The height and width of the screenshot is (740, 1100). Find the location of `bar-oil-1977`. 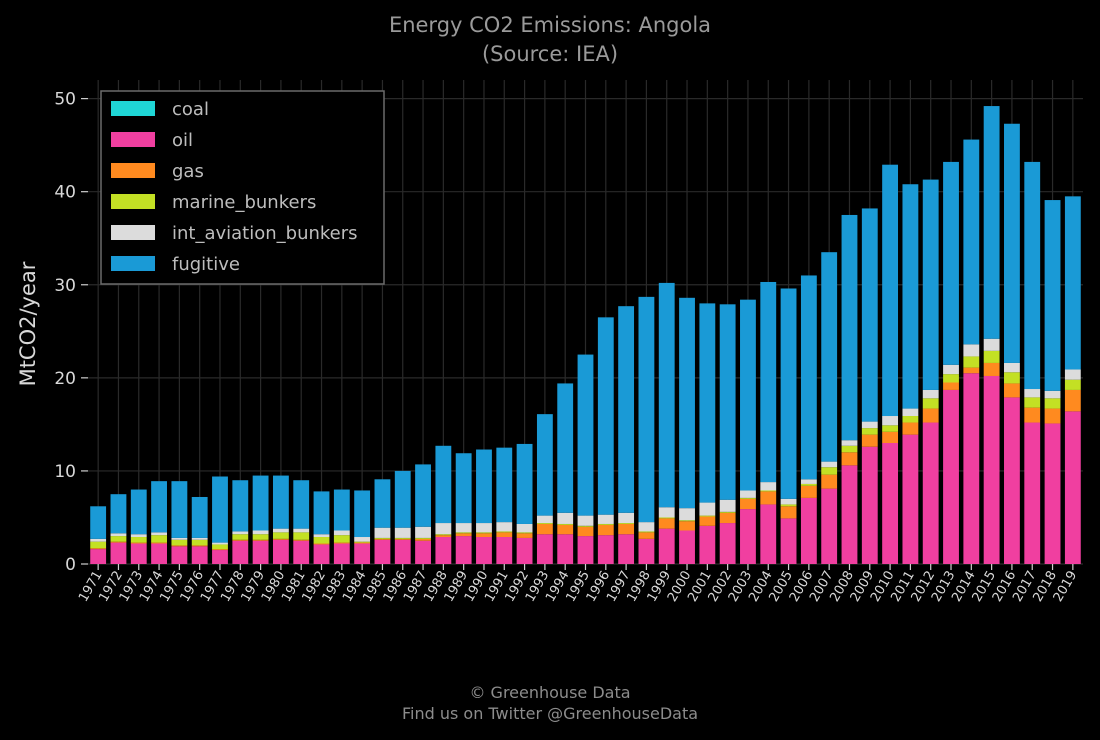

bar-oil-1977 is located at coordinates (220, 557).